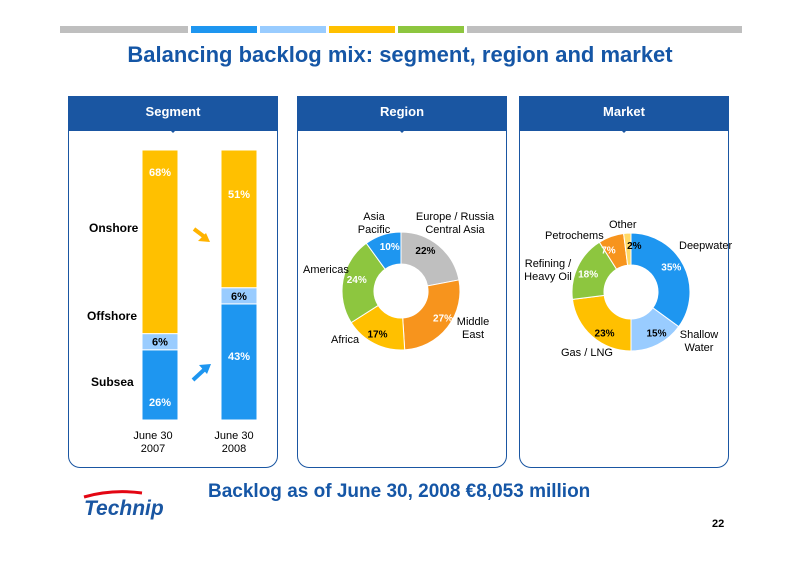 This screenshot has width=800, height=565. What do you see at coordinates (605, 333) in the screenshot?
I see `donut-value-label: 23%` at bounding box center [605, 333].